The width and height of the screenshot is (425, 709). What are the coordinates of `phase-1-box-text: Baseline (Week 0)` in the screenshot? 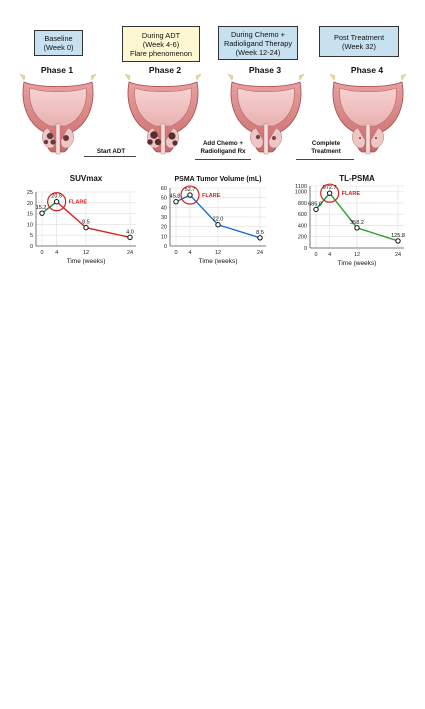 It's located at (58, 43).